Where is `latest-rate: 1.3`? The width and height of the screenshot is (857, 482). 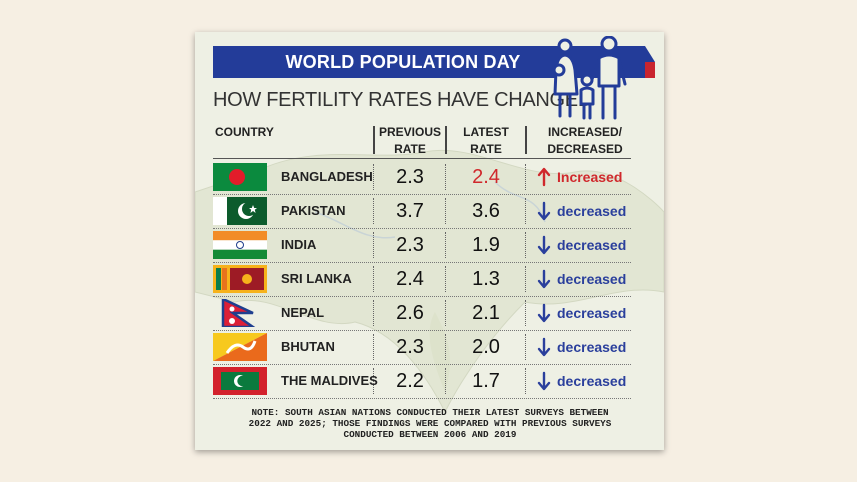 latest-rate: 1.3 is located at coordinates (486, 279).